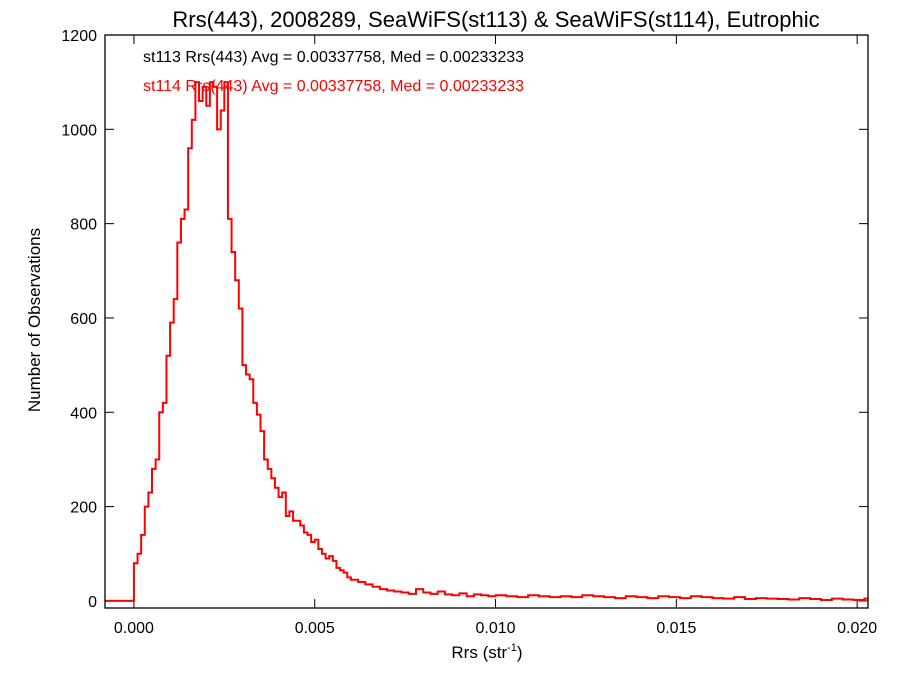 The image size is (900, 675). I want to click on x-axis-label: Rrs (str-1), so click(486, 652).